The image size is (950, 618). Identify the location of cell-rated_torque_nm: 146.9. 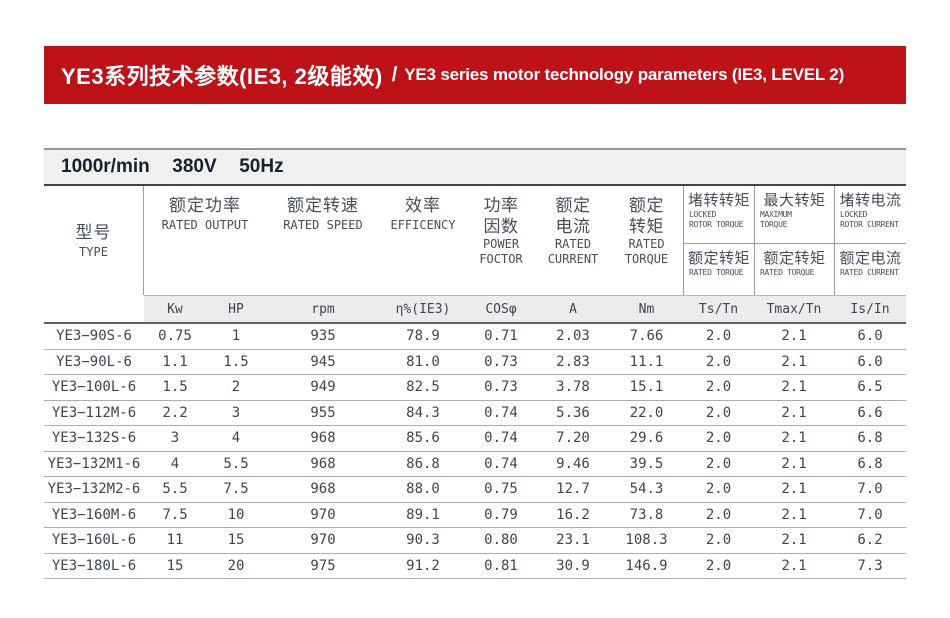
(646, 565).